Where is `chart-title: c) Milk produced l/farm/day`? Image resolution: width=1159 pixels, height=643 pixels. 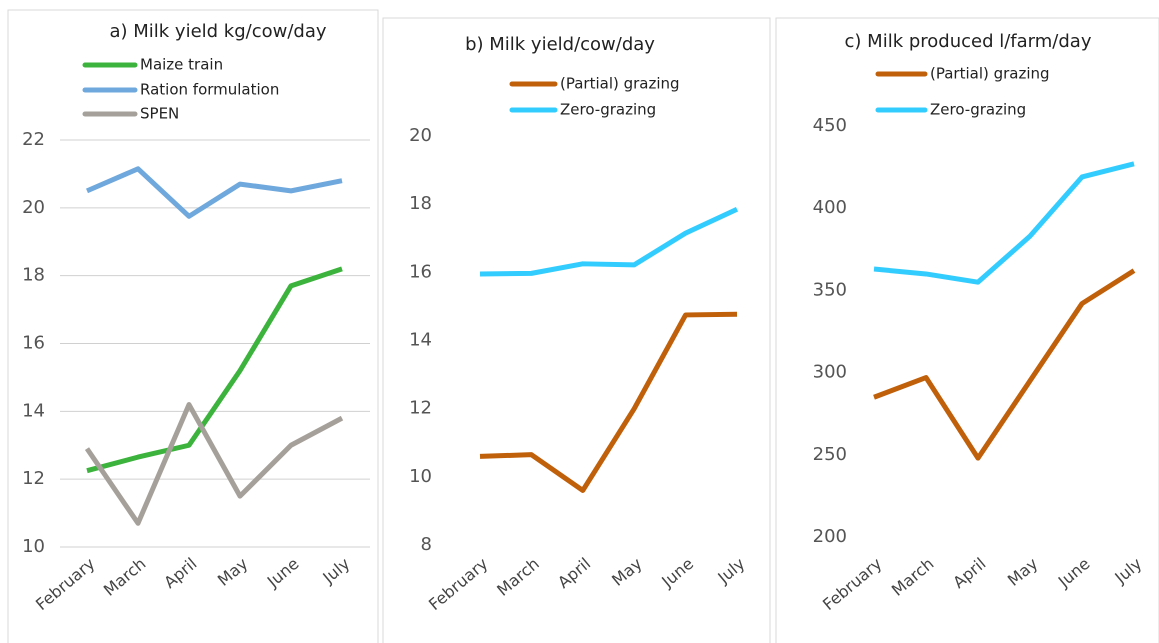 chart-title: c) Milk produced l/farm/day is located at coordinates (968, 41).